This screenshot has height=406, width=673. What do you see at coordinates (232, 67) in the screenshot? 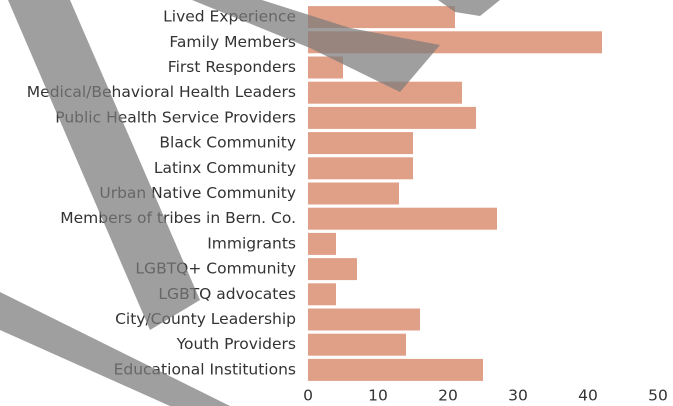
I see `y-tick-label: First Responders` at bounding box center [232, 67].